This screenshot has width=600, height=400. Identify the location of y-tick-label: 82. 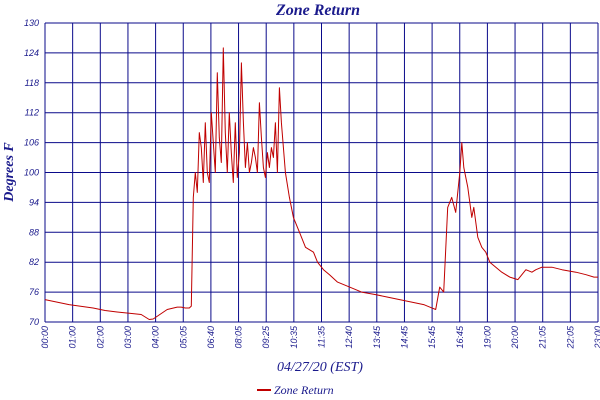
(34, 262).